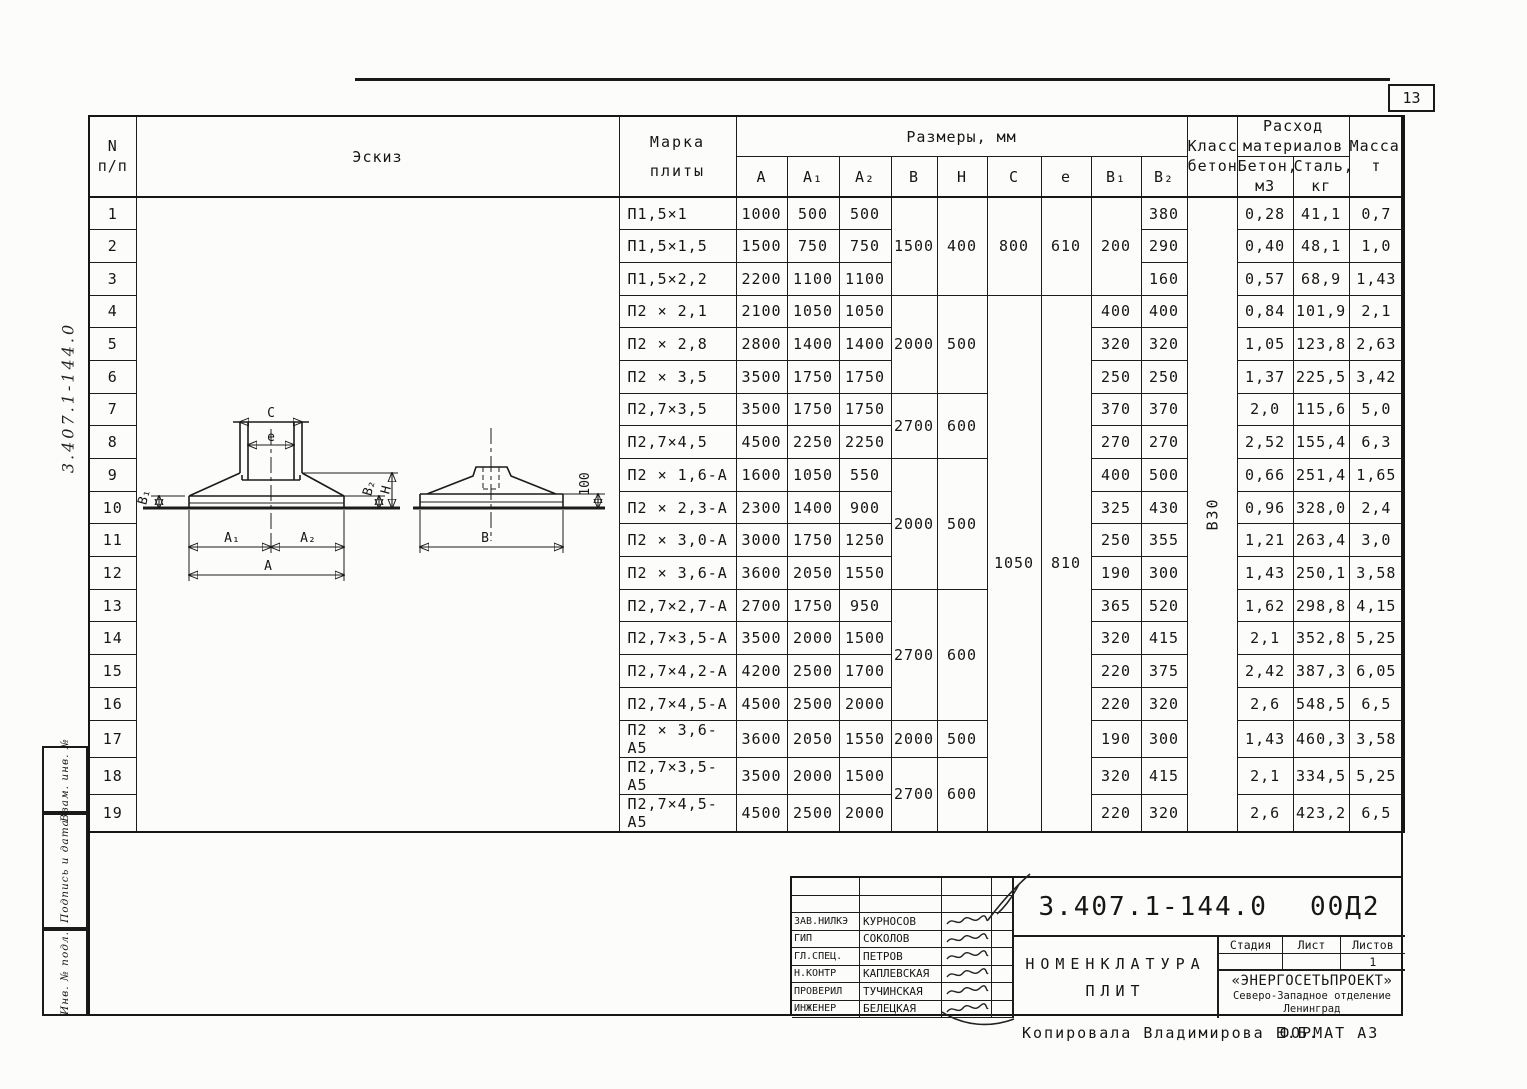 This screenshot has height=1089, width=1527. What do you see at coordinates (1376, 638) in the screenshot?
I see `table-cell: 5,25` at bounding box center [1376, 638].